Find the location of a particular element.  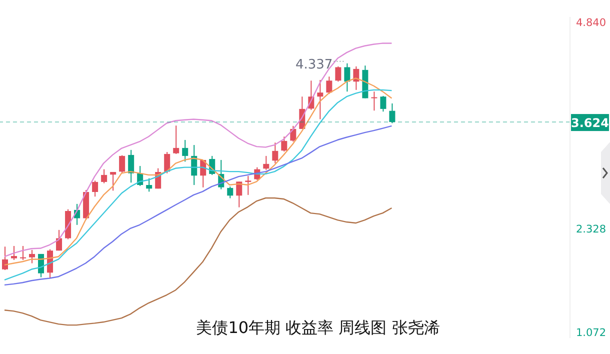

text: 美债10年期 收益率 周线图 张尧浠 is located at coordinates (318, 327).